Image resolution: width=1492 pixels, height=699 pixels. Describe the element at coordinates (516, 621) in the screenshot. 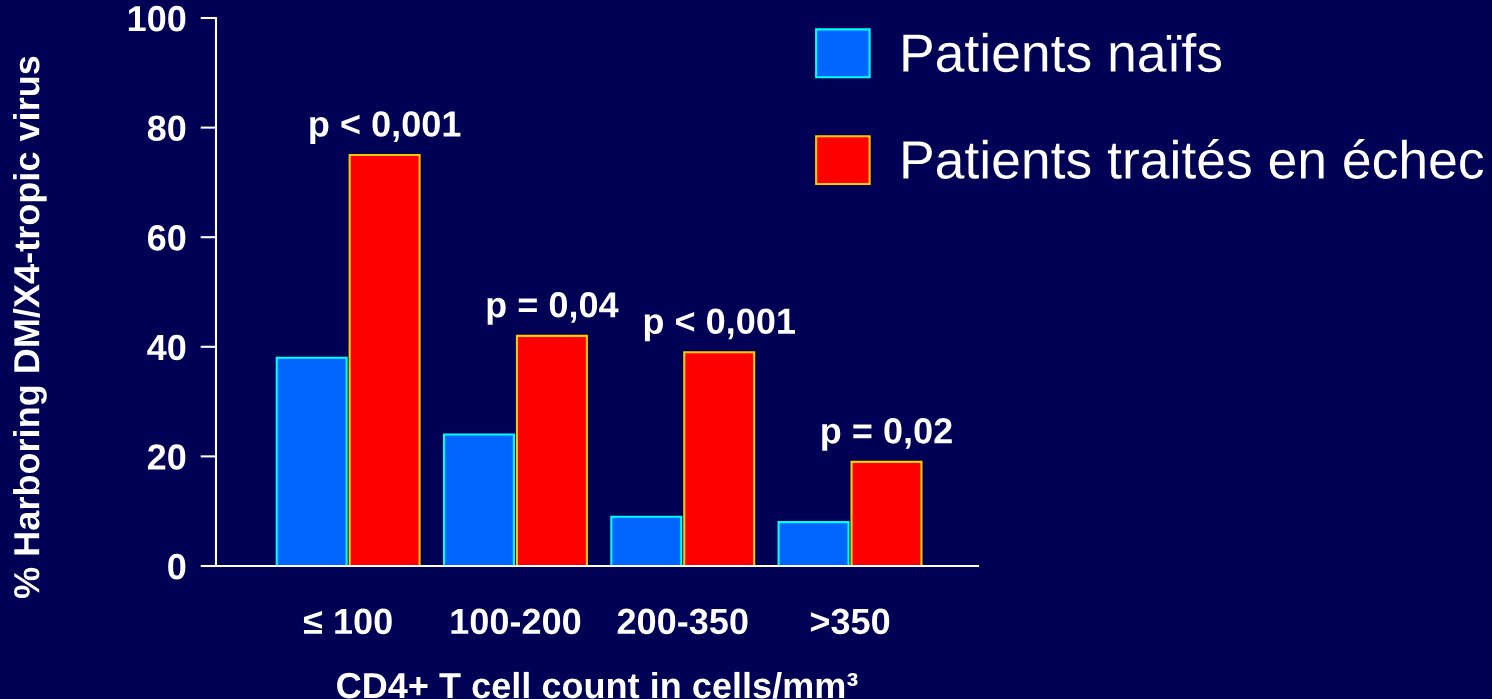

I see `x-tick-label: 100-200` at that location.